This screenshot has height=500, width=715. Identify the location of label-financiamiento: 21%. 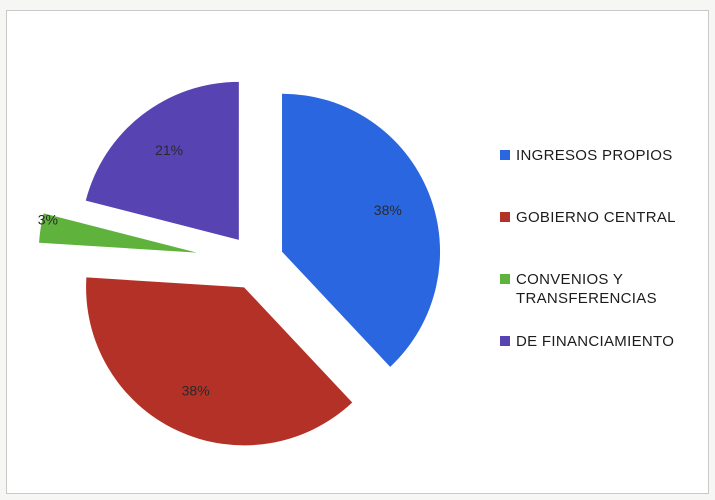
(169, 150).